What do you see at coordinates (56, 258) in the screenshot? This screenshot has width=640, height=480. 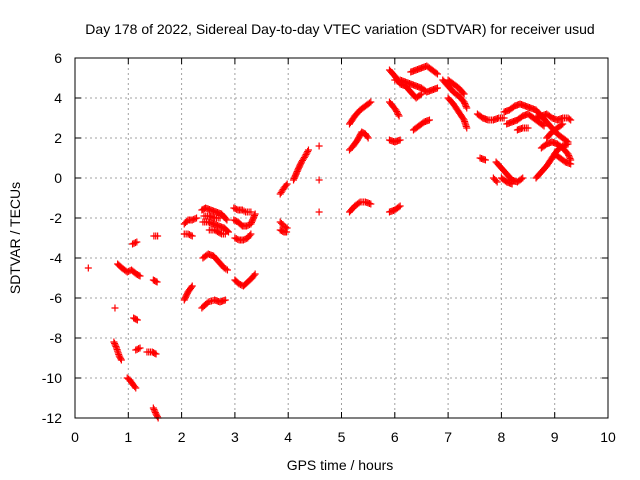 I see `y-tick-label: -4` at bounding box center [56, 258].